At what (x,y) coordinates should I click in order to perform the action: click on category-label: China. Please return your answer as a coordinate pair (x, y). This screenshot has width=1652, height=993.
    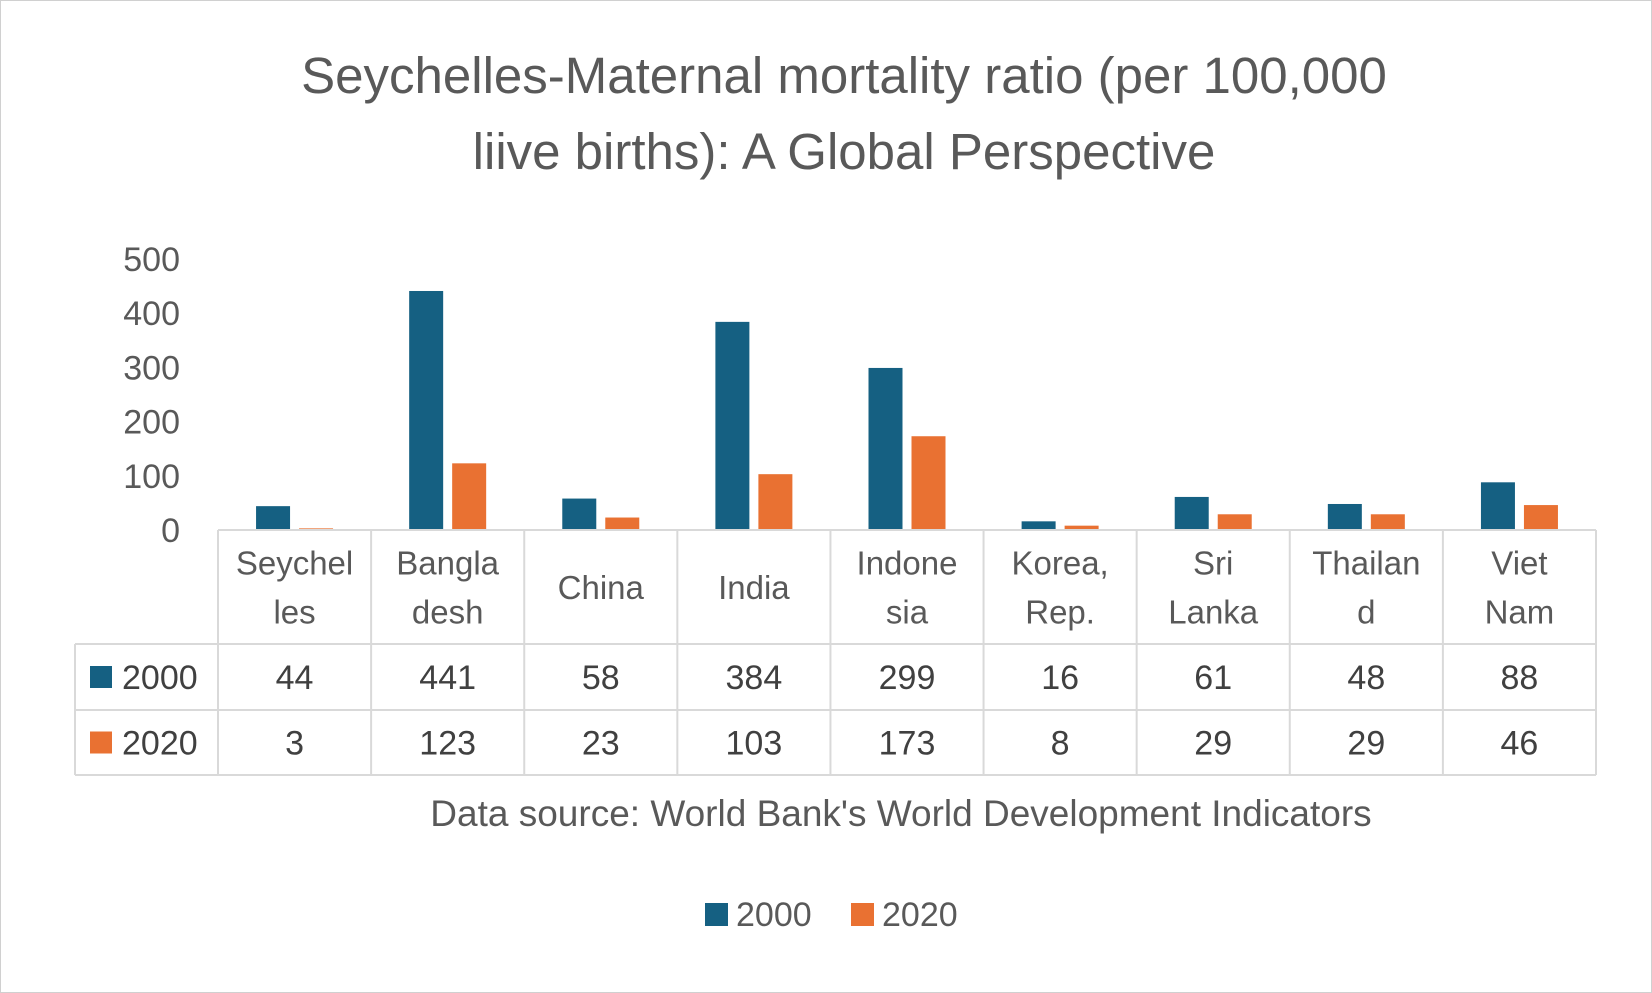
    Looking at the image, I should click on (601, 587).